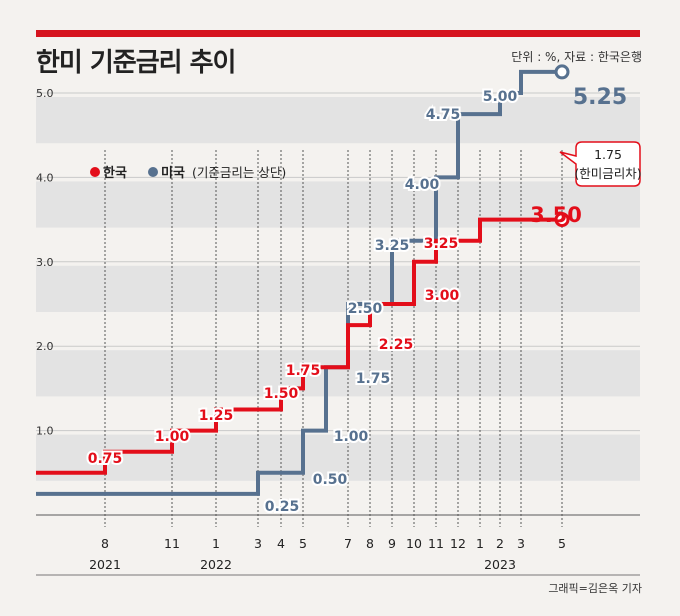 This screenshot has height=616, width=680. Describe the element at coordinates (500, 97) in the screenshot. I see `data-label-us: 5.00` at that location.